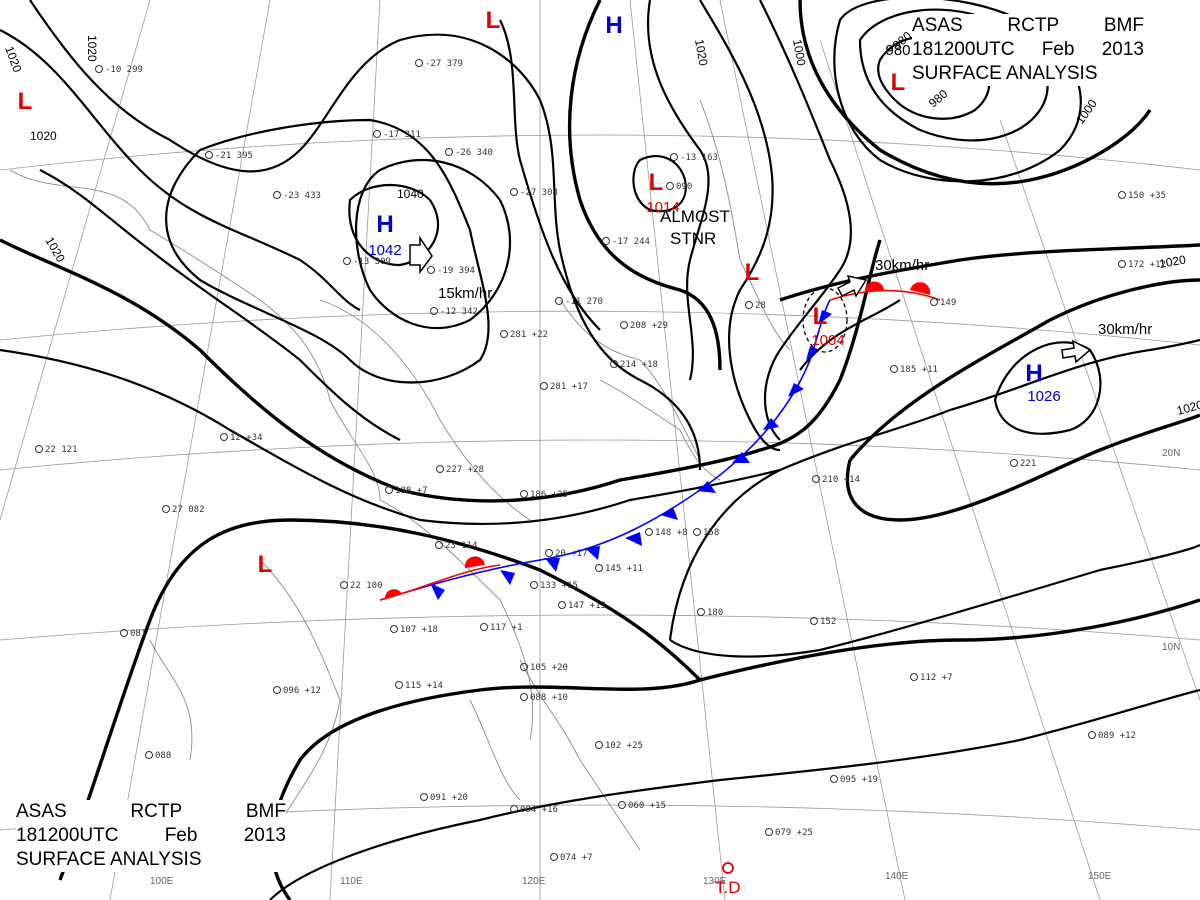  Describe the element at coordinates (715, 881) in the screenshot. I see `longitude-label: 130E` at that location.